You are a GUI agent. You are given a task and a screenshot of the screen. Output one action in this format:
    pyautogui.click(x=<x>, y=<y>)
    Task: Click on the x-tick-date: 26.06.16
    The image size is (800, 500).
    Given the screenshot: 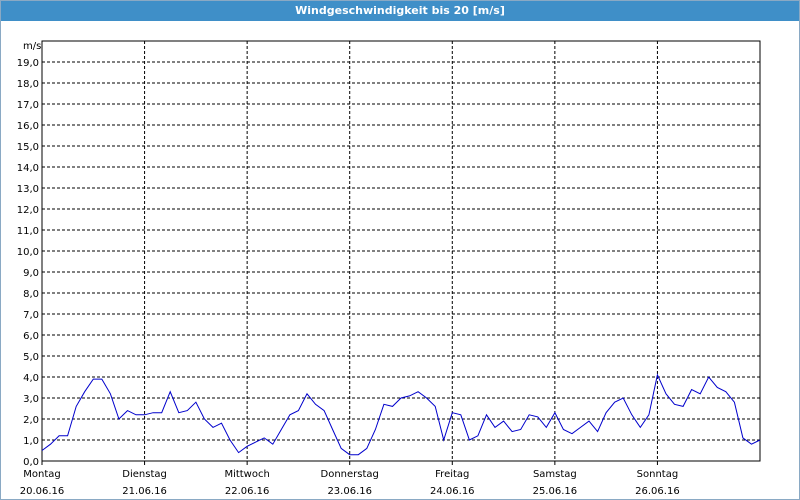 What is the action you would take?
    pyautogui.click(x=657, y=491)
    